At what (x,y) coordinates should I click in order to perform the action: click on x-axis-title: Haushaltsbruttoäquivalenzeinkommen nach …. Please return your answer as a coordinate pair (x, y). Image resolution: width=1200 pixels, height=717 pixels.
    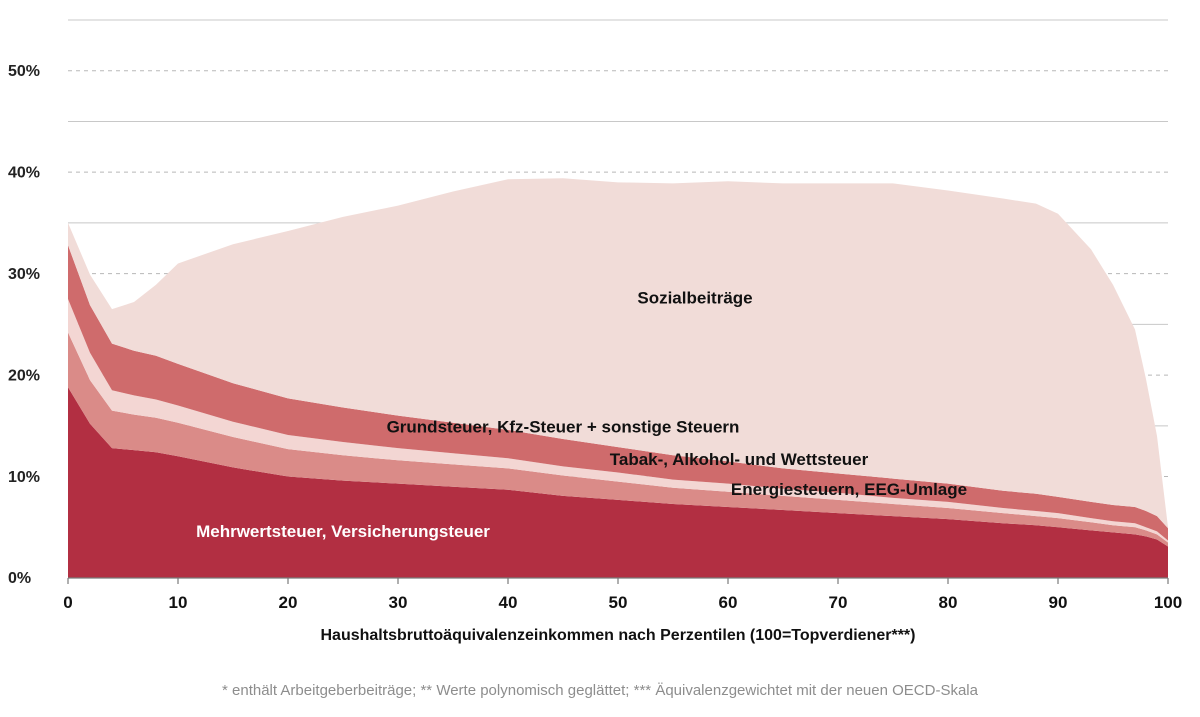
    Looking at the image, I should click on (618, 635).